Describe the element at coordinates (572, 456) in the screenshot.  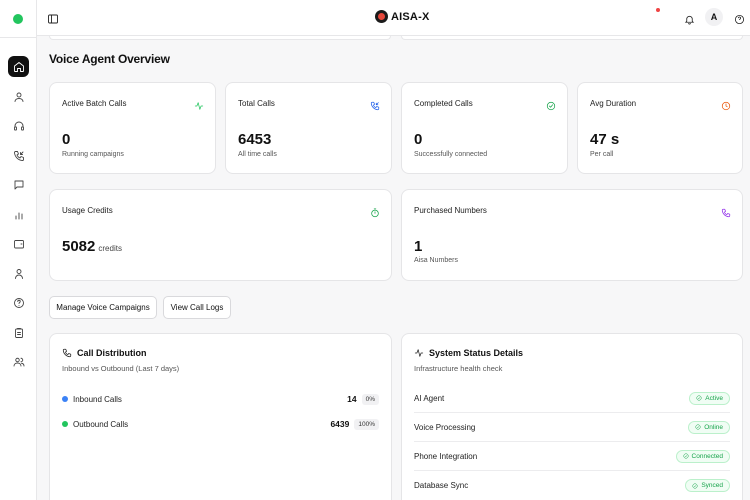
I see `status-row-phone-integration: Phone Integration Connected` at that location.